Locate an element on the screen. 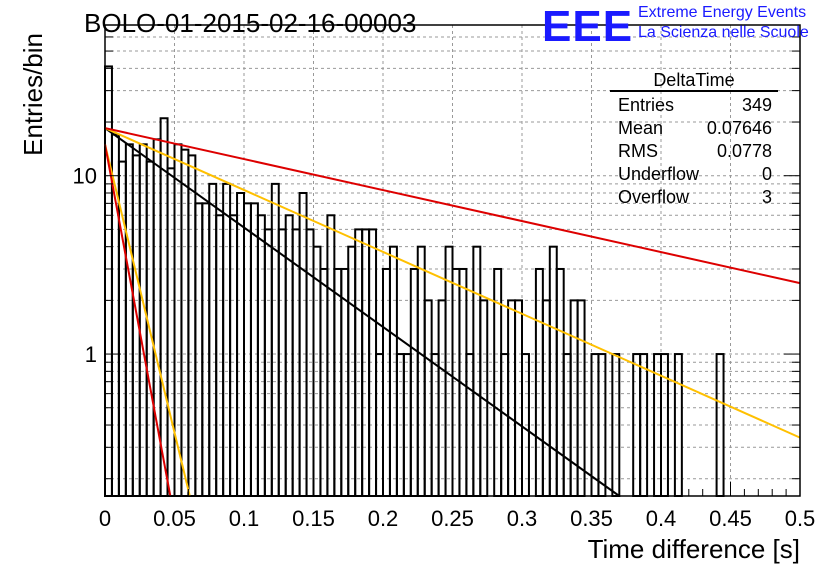 This screenshot has height=572, width=836. x-axis-label: Time difference [s] is located at coordinates (694, 549).